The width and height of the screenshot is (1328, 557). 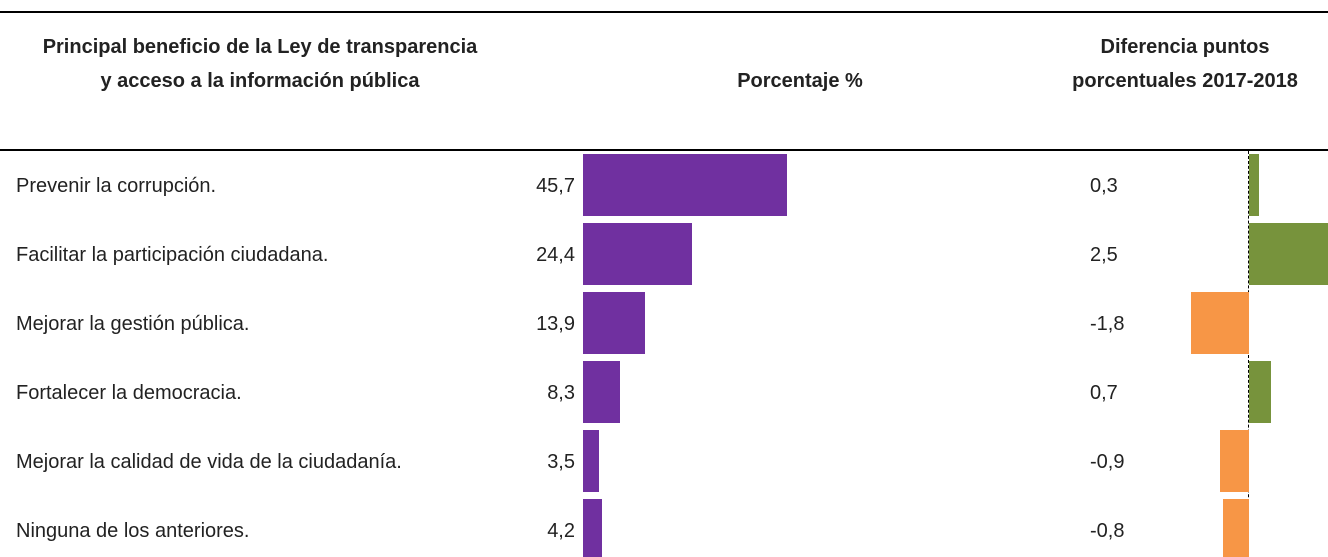 I want to click on category-label: Fortalecer la democracia., so click(x=129, y=392).